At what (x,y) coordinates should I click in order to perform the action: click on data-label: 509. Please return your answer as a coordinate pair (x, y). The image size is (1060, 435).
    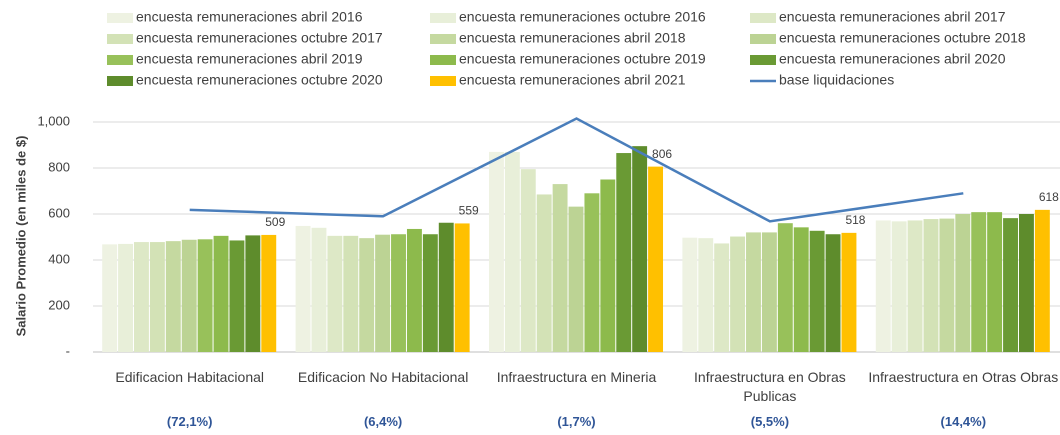
    Looking at the image, I should click on (275, 222).